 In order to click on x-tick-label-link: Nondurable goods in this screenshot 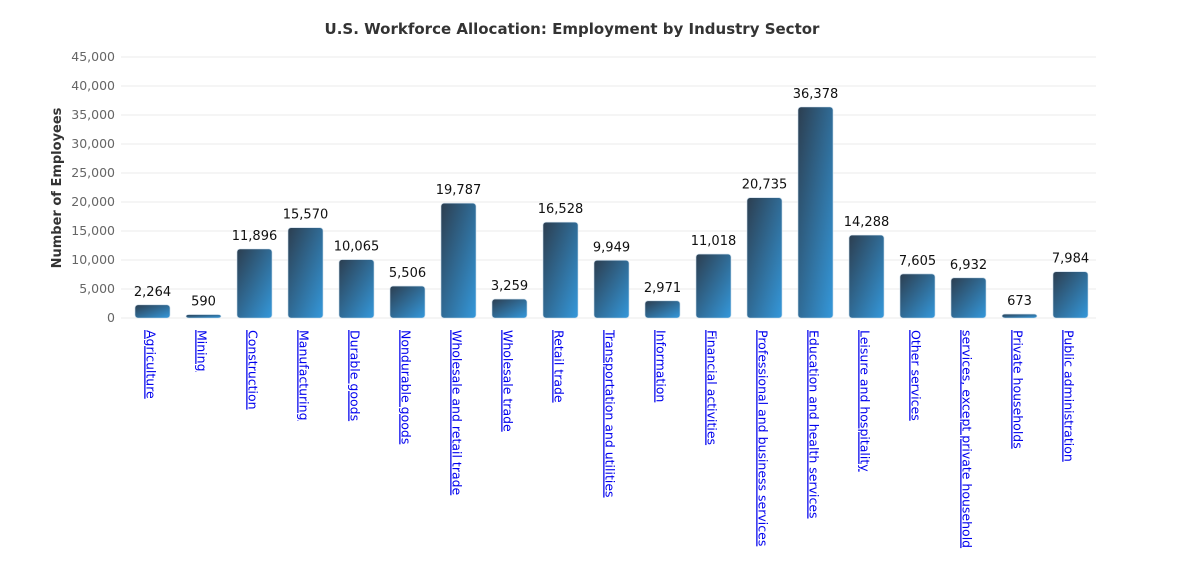, I will do `click(406, 387)`.